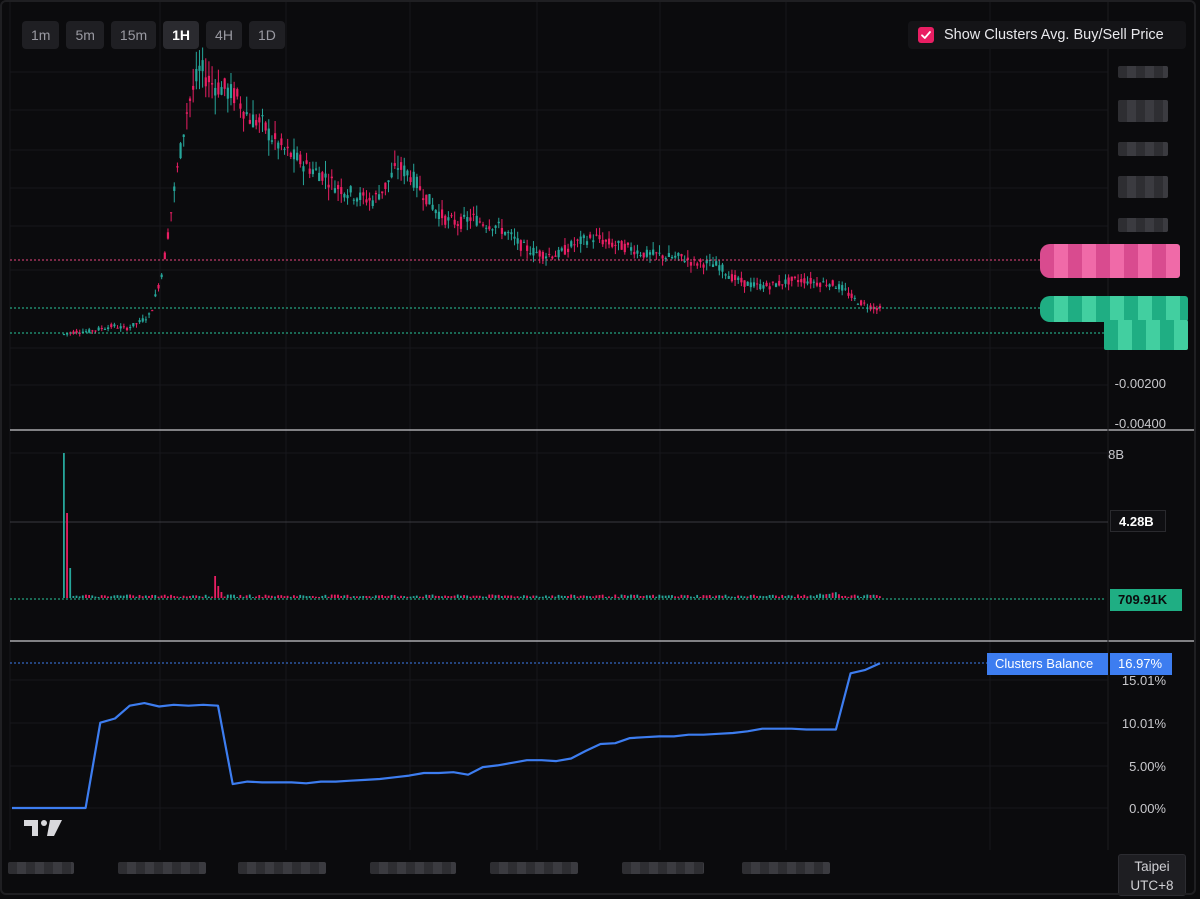 The image size is (1200, 899). Describe the element at coordinates (266, 35) in the screenshot. I see `timeframe-1d-button: 1D` at that location.